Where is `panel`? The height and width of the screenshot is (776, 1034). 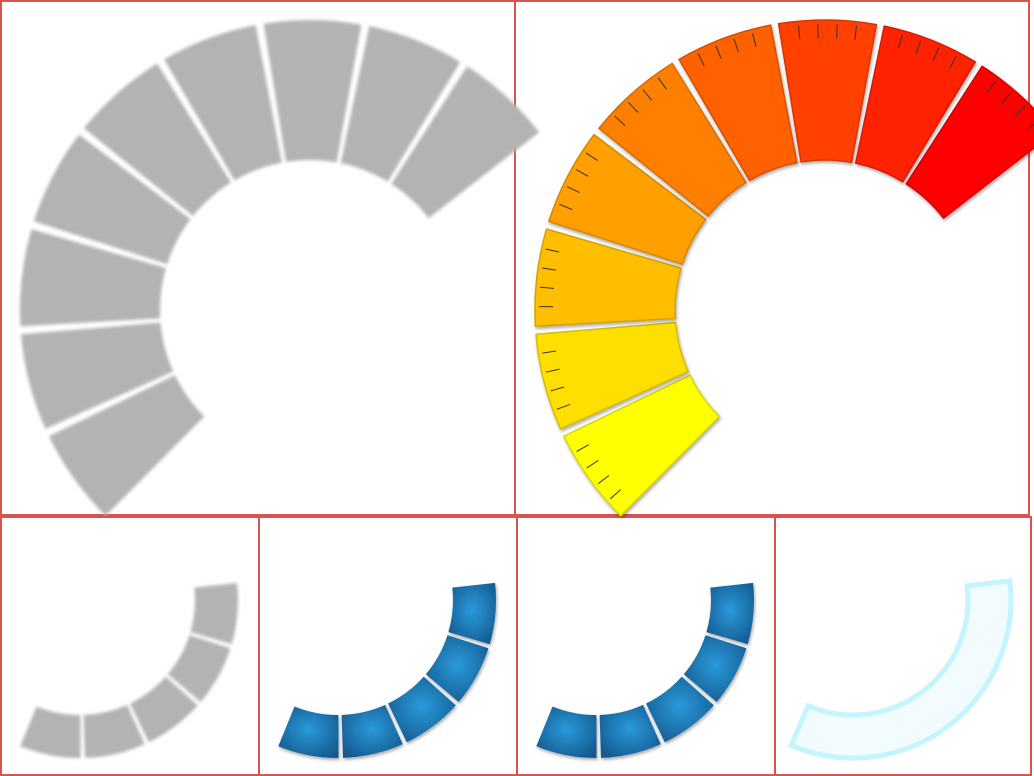
panel is located at coordinates (903, 646).